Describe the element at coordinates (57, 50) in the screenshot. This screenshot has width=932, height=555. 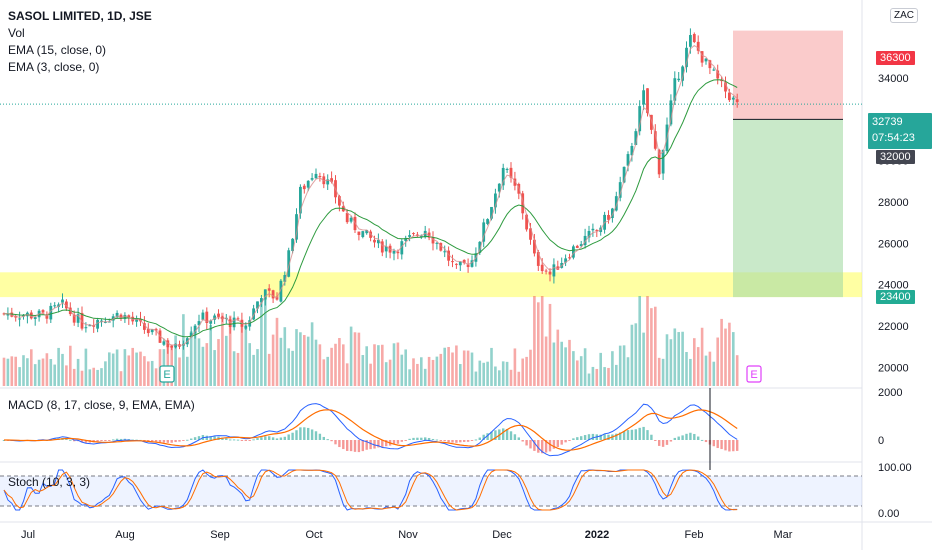
I see `indicator-ema15: EMA (15, close, 0)` at that location.